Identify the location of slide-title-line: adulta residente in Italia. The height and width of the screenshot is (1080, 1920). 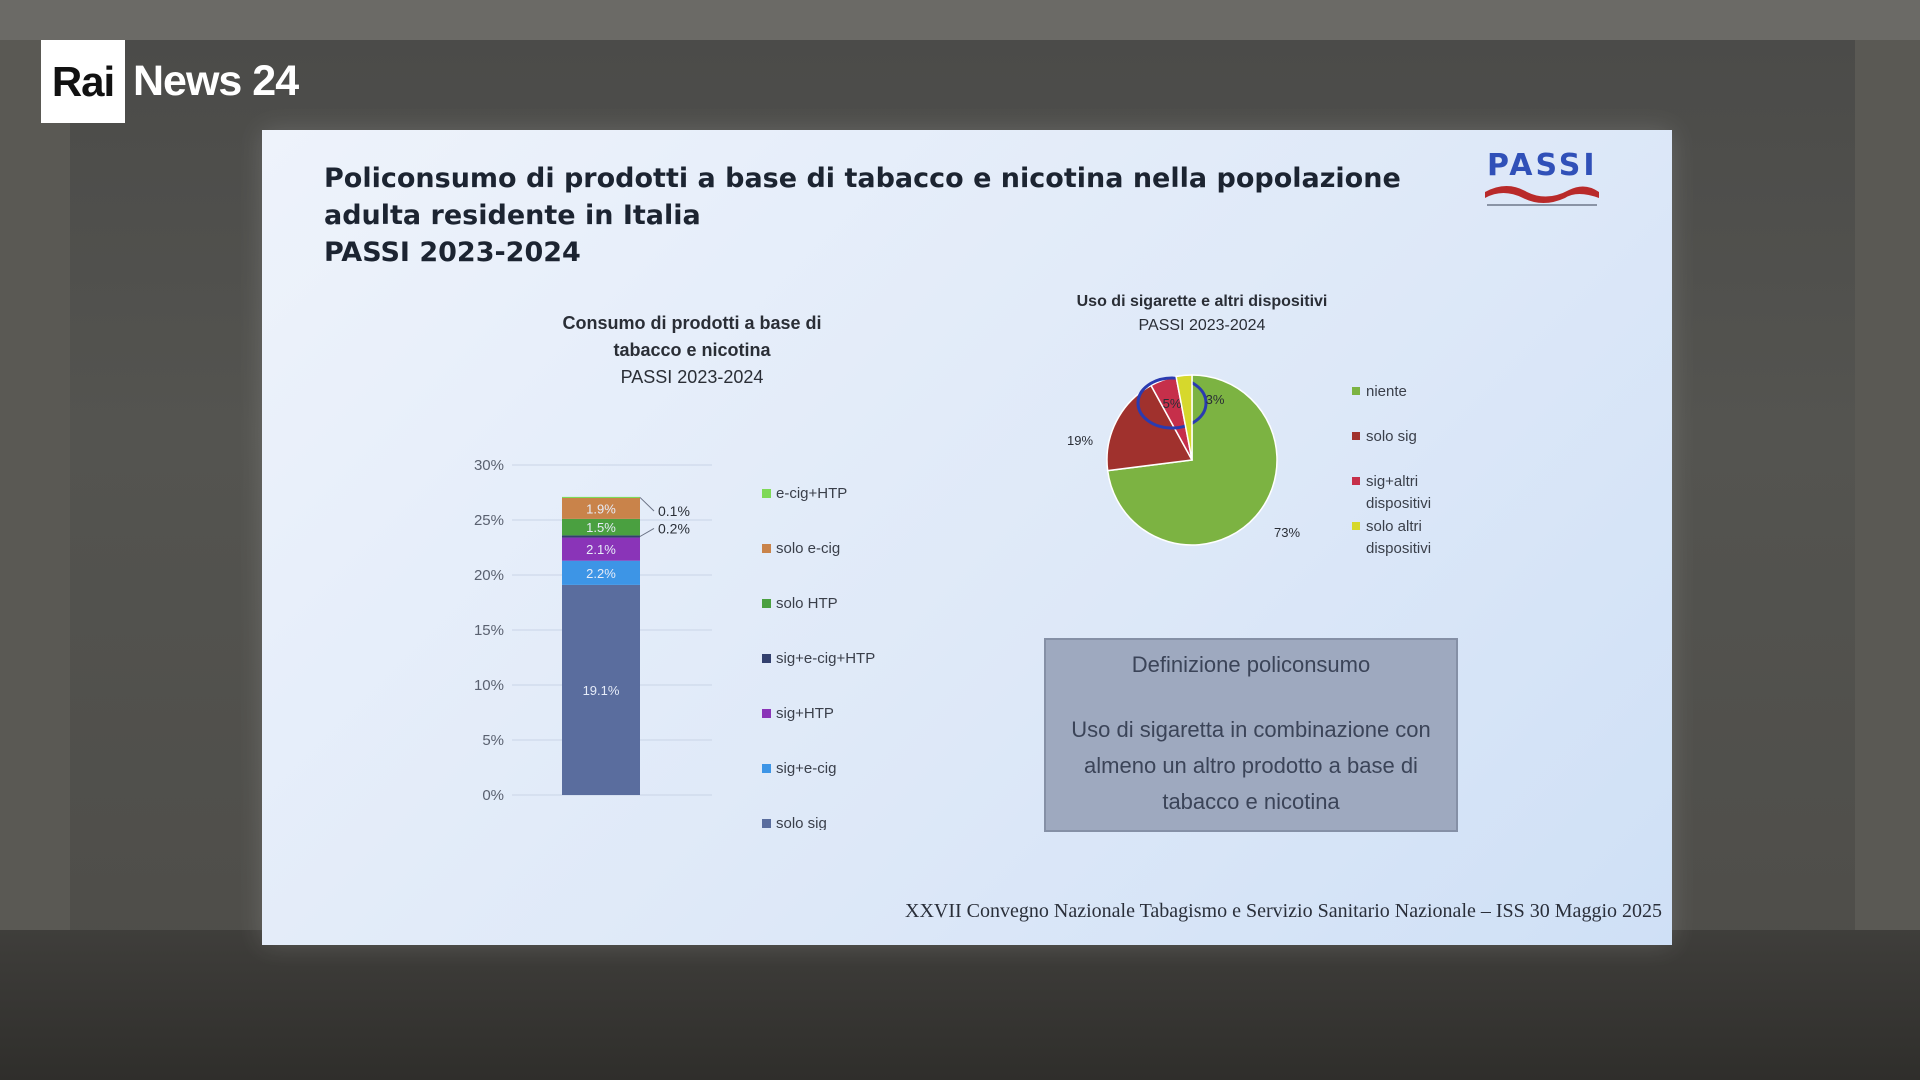
(512, 215).